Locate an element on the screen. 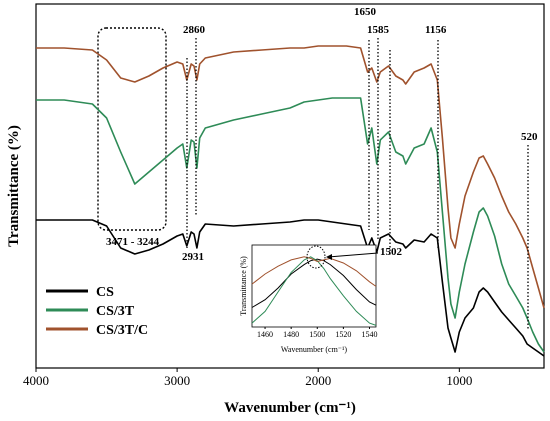 The image size is (550, 421). peak-label-2860: 2860 is located at coordinates (194, 30).